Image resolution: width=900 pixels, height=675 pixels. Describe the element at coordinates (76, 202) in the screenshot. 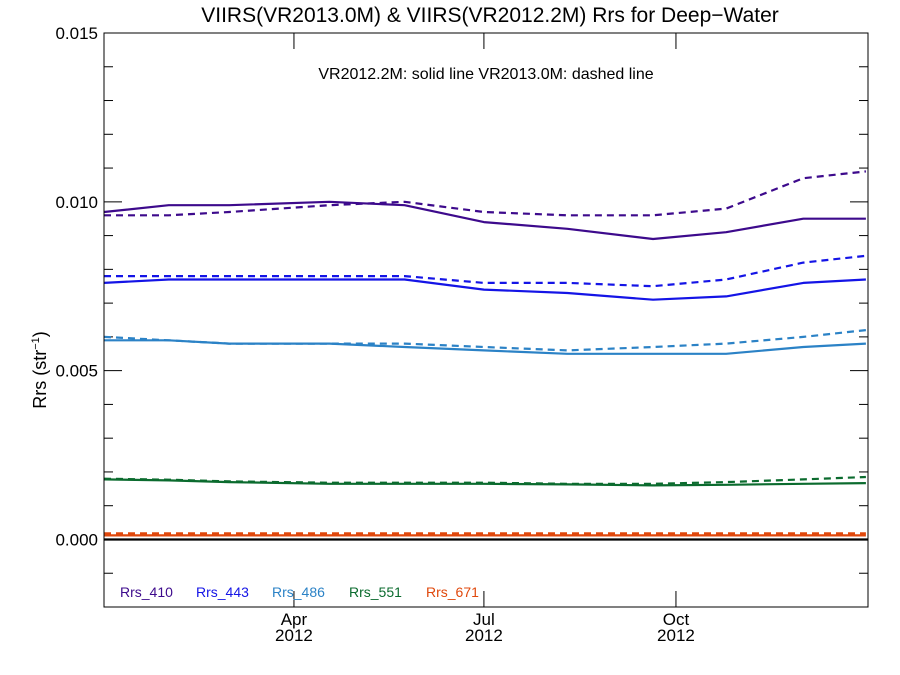

I see `y-tick-label: 0.010` at that location.